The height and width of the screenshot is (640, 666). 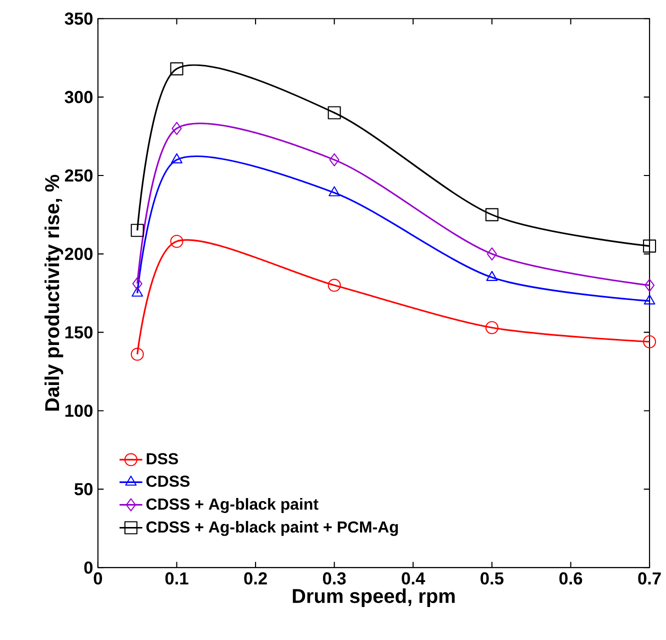 What do you see at coordinates (232, 506) in the screenshot?
I see `legend-label: CDSS + Ag-black paint` at bounding box center [232, 506].